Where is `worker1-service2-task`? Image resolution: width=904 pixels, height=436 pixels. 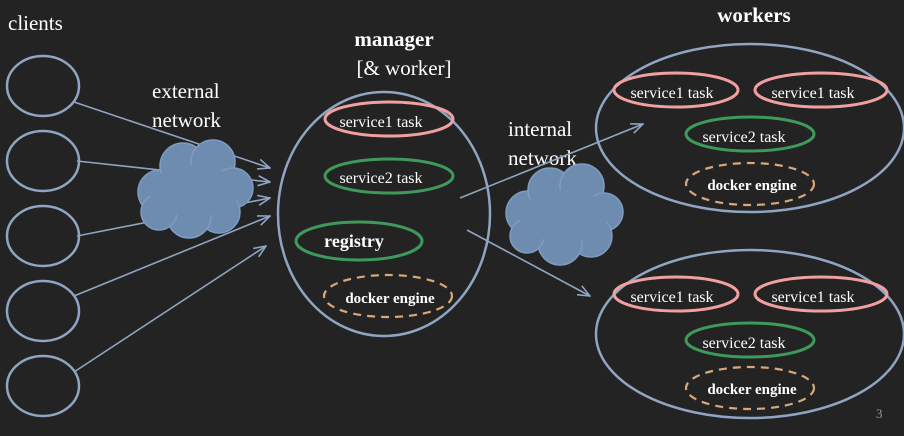 worker1-service2-task is located at coordinates (750, 134).